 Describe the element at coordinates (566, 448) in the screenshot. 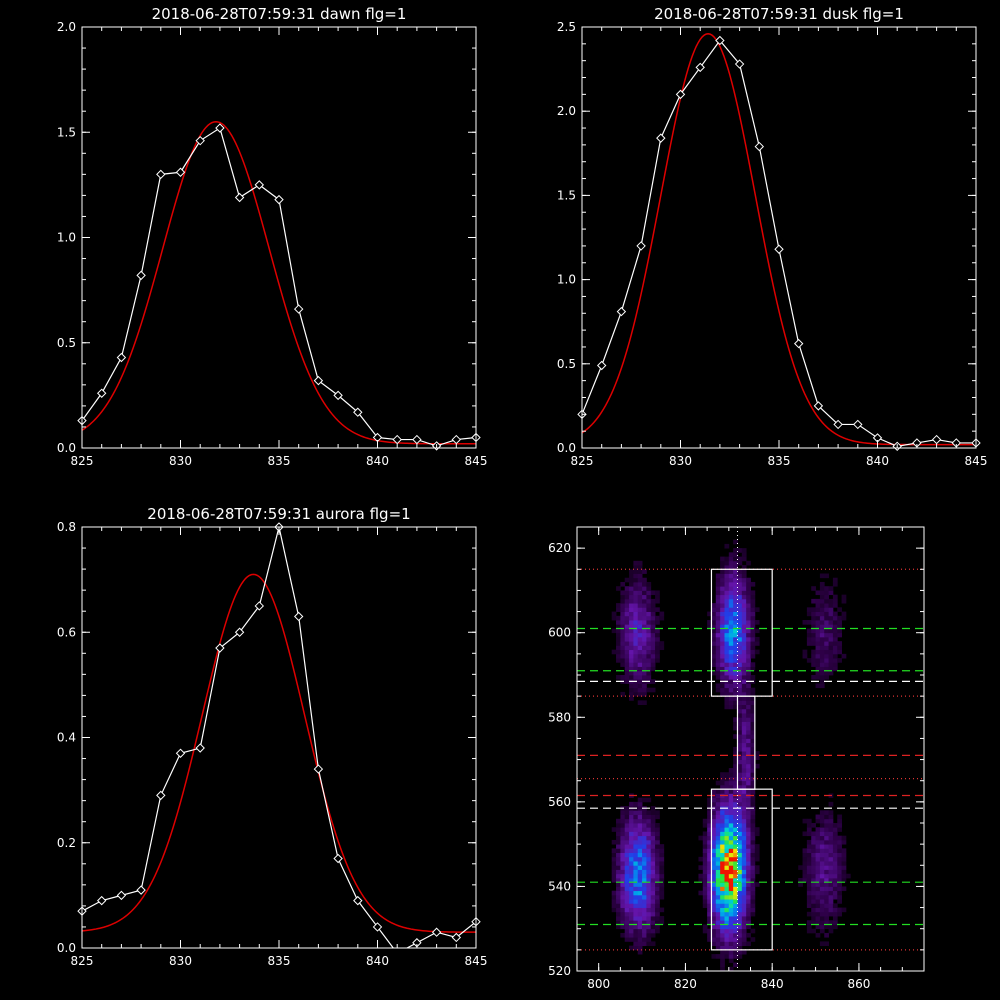

I see `y-tick-label: 0.0` at that location.